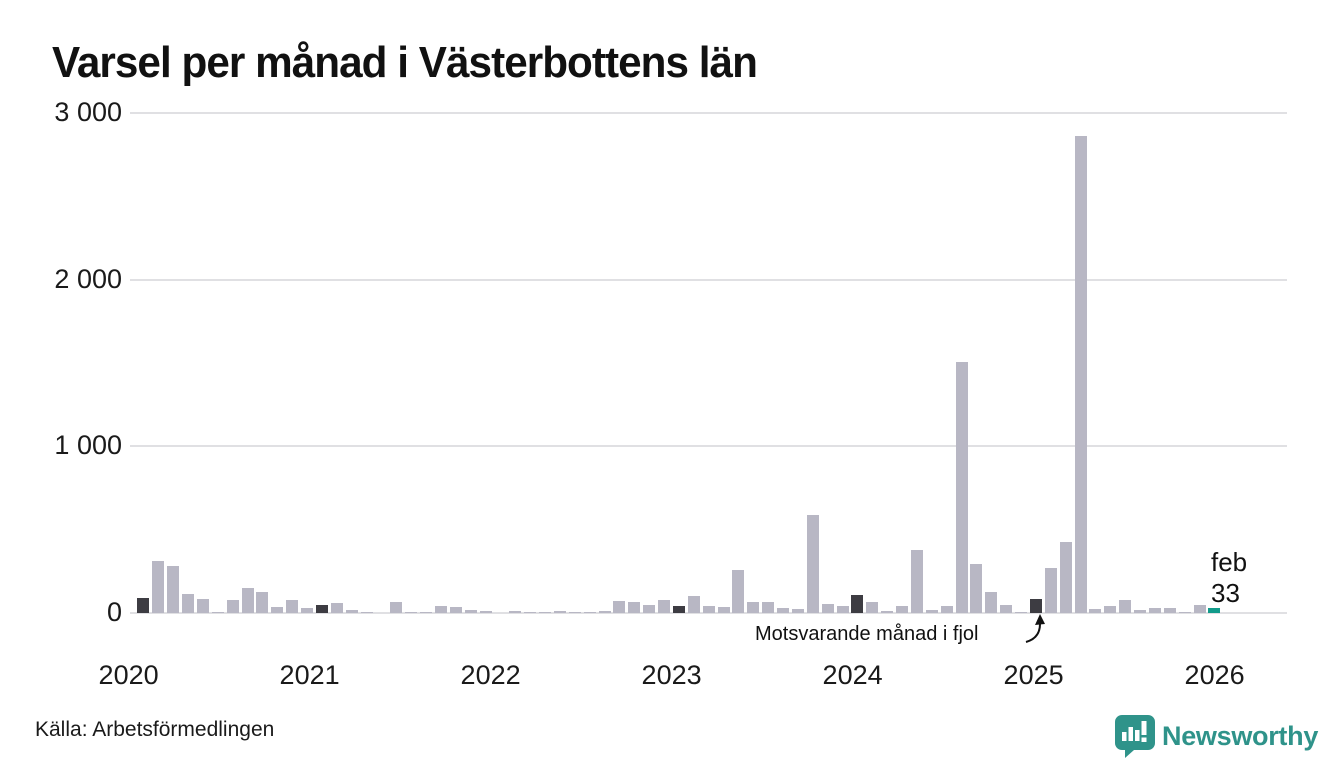 The image size is (1340, 780). What do you see at coordinates (1154, 610) in the screenshot?
I see `bar-2025-m10` at bounding box center [1154, 610].